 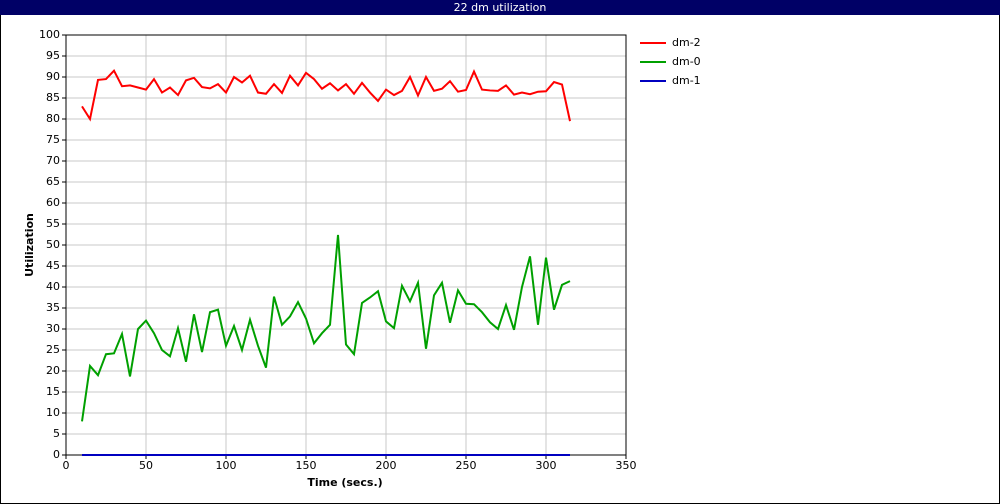 I want to click on x-tick-label: 300, so click(x=546, y=465).